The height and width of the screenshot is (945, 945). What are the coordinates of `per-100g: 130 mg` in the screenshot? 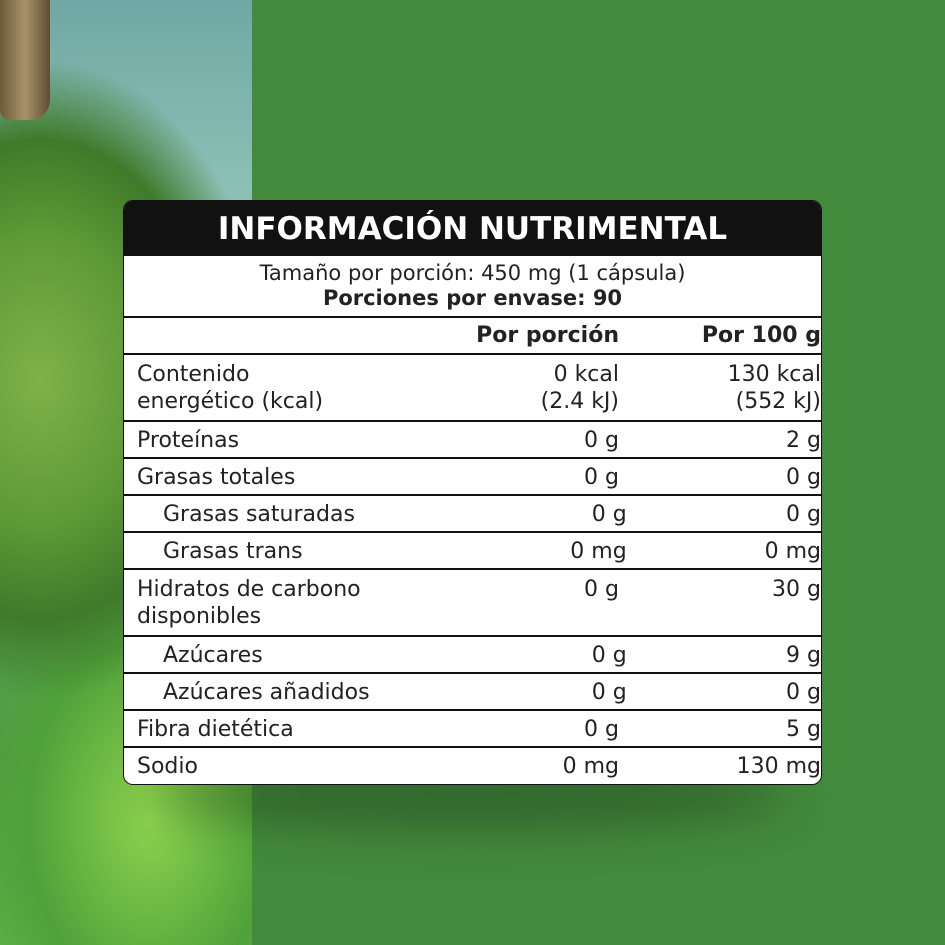 It's located at (778, 766).